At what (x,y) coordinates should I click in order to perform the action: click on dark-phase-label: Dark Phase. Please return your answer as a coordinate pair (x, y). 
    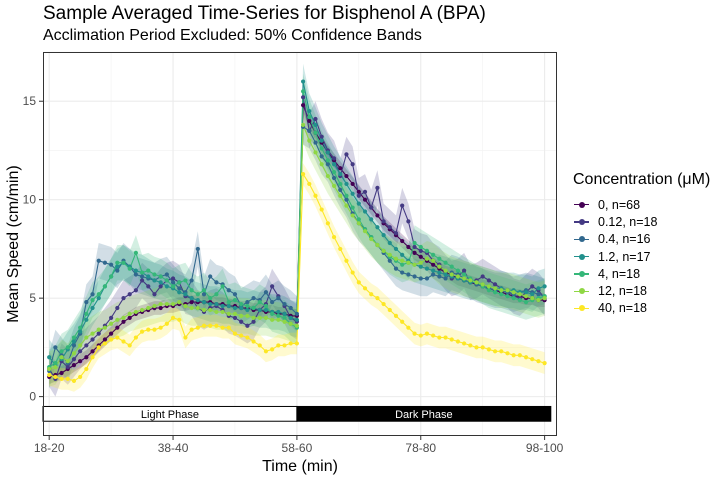
    Looking at the image, I should click on (423, 415).